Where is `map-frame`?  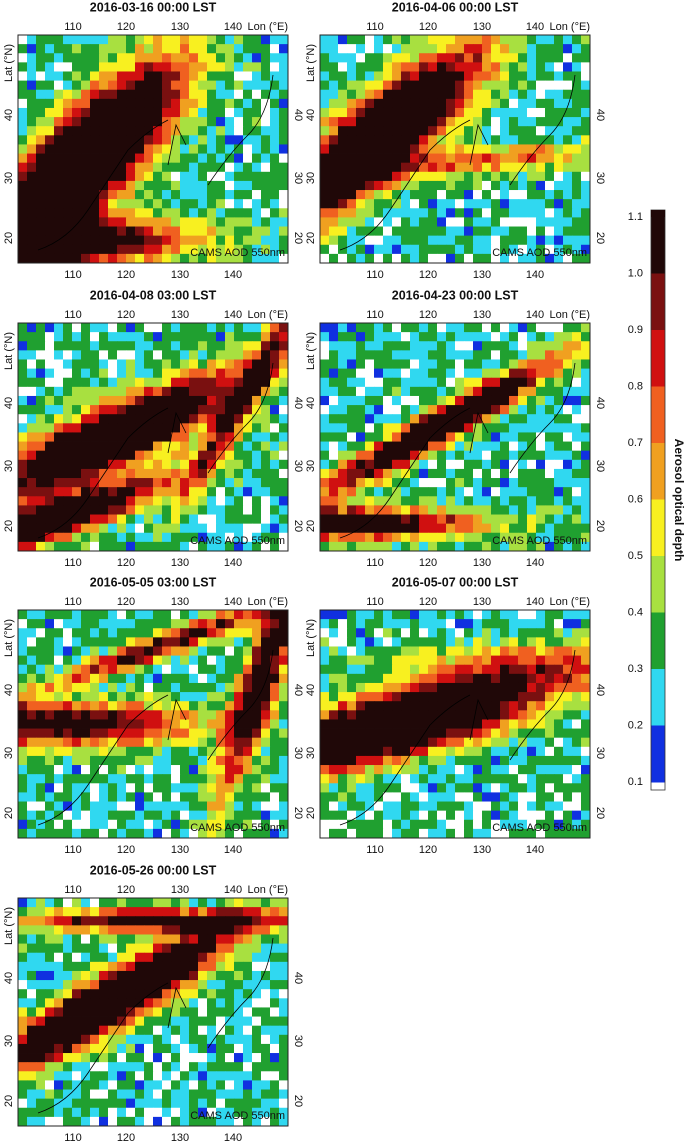
map-frame is located at coordinates (153, 149).